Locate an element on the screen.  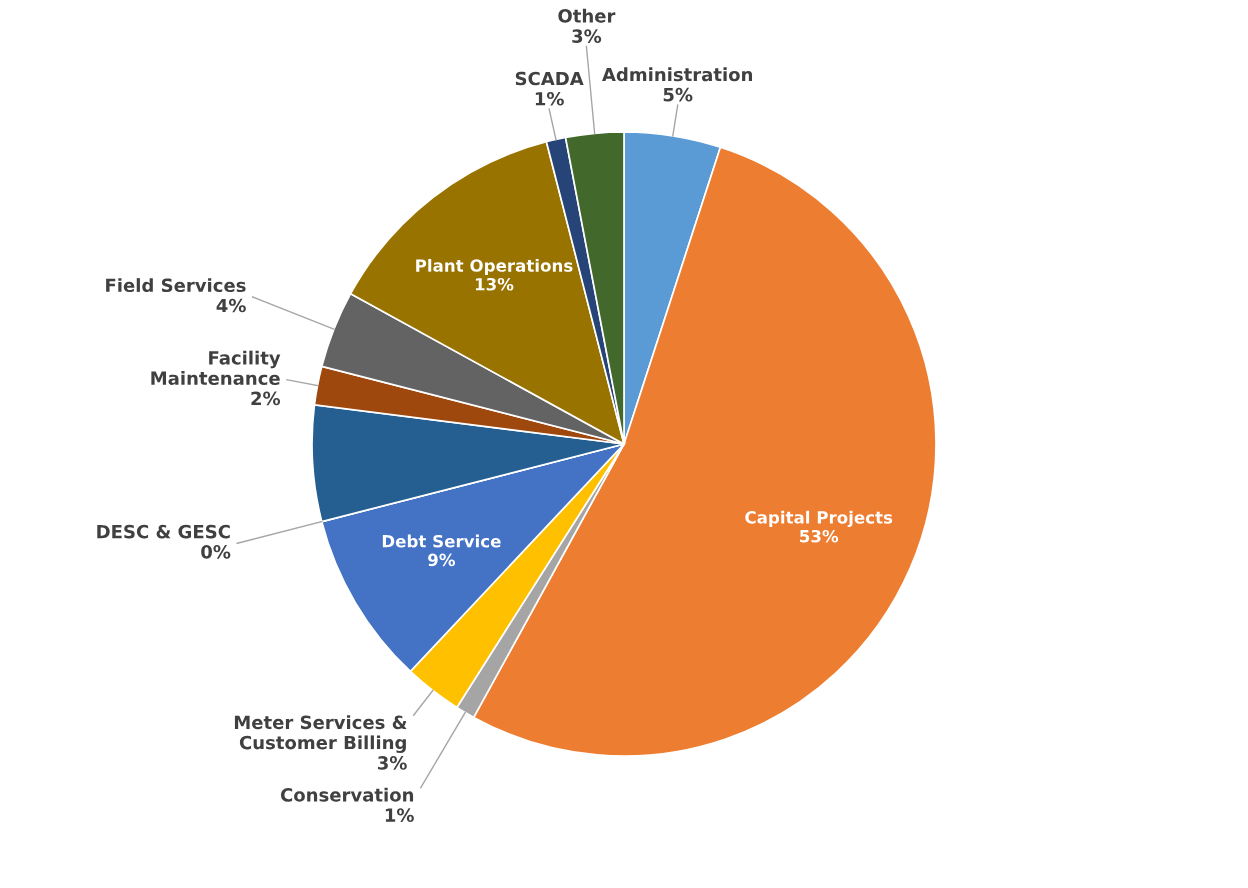
slice-label: Capital Projects is located at coordinates (819, 519).